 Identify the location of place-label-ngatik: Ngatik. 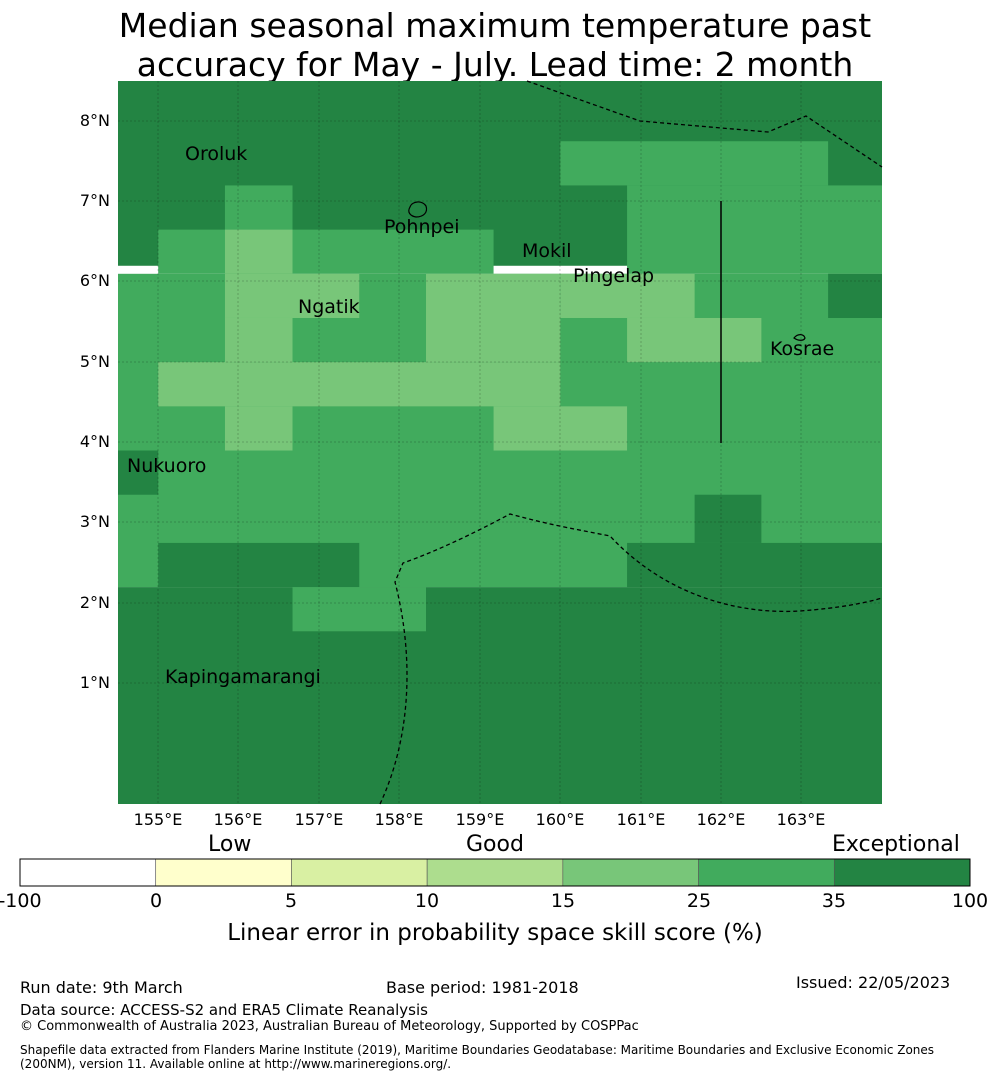
(329, 307).